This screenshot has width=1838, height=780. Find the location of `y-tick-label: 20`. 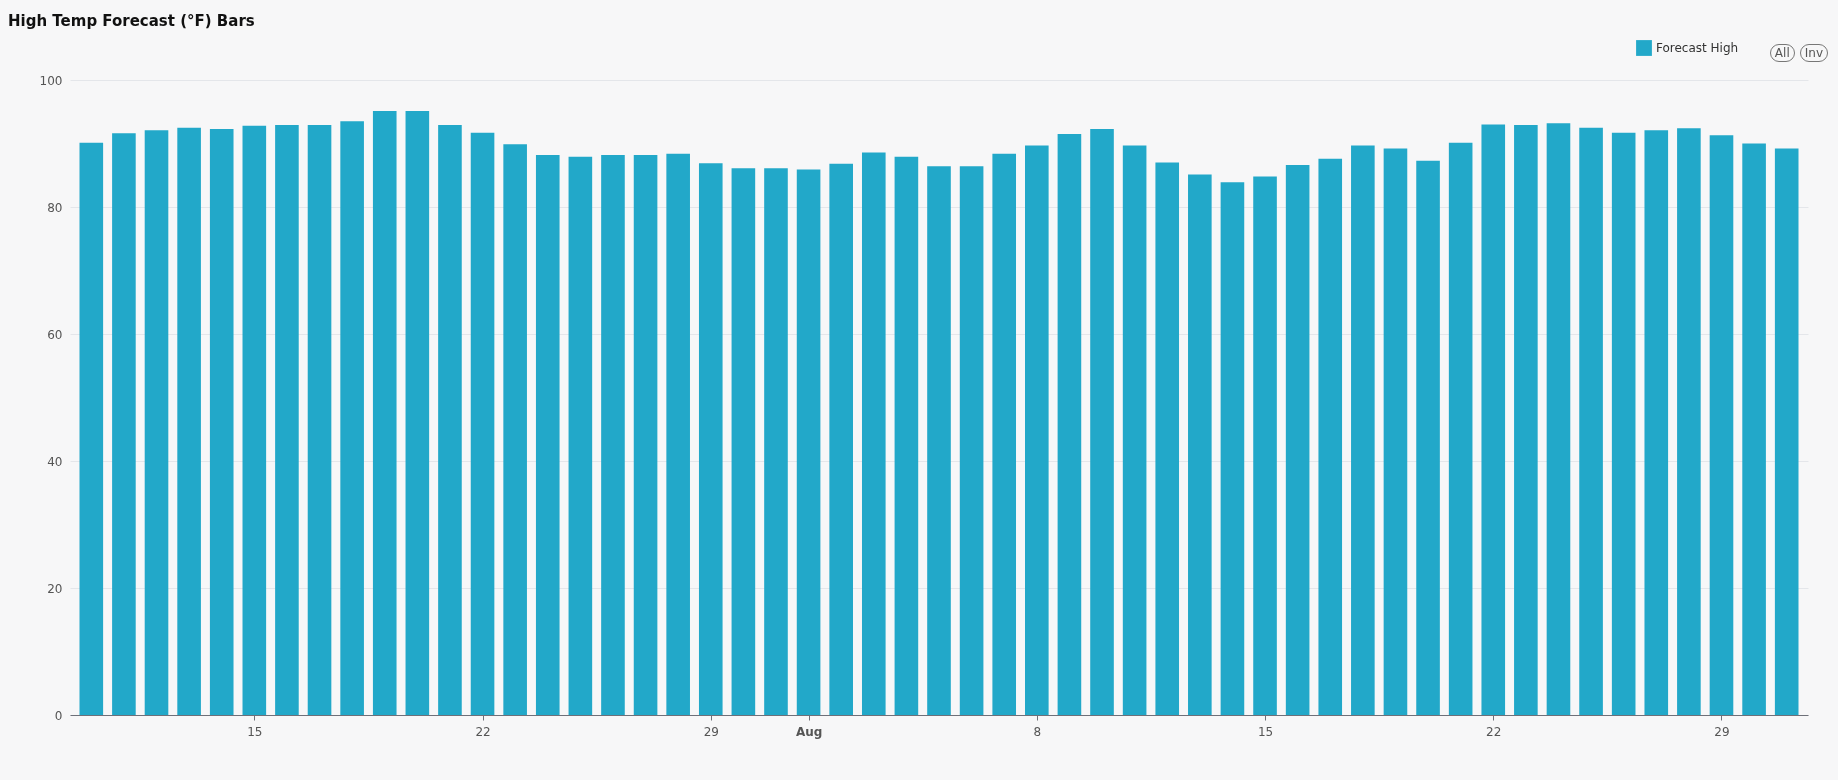

y-tick-label: 20 is located at coordinates (55, 588).